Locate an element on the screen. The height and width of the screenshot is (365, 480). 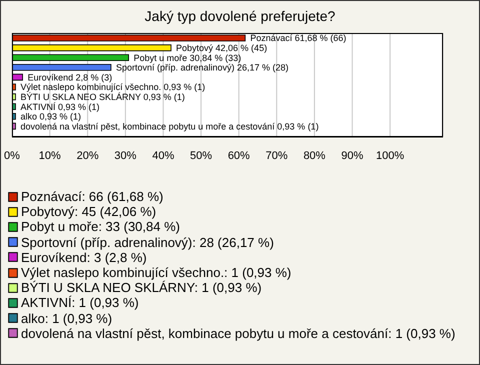
legend-label: AKTIVNÍ: 1 (0,93 %) is located at coordinates (80, 302).